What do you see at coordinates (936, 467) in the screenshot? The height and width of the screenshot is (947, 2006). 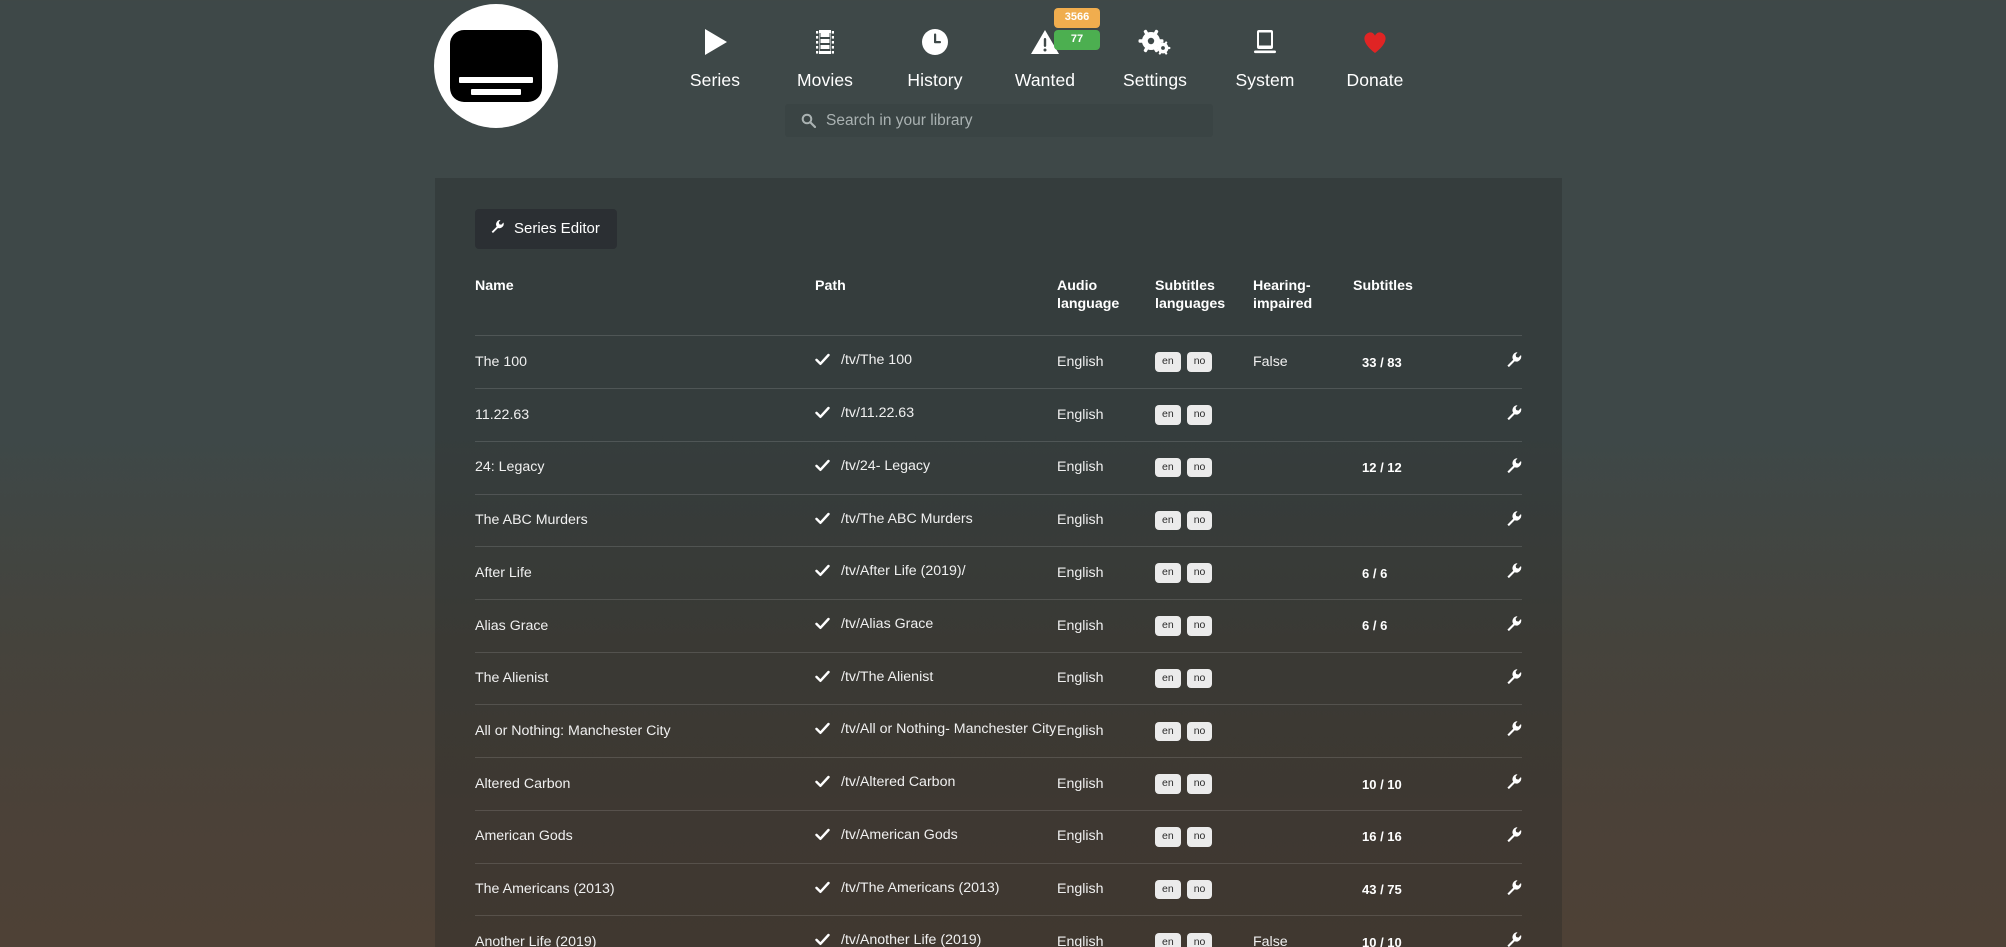 I see `cell-path: /tv/24- Legacy` at bounding box center [936, 467].